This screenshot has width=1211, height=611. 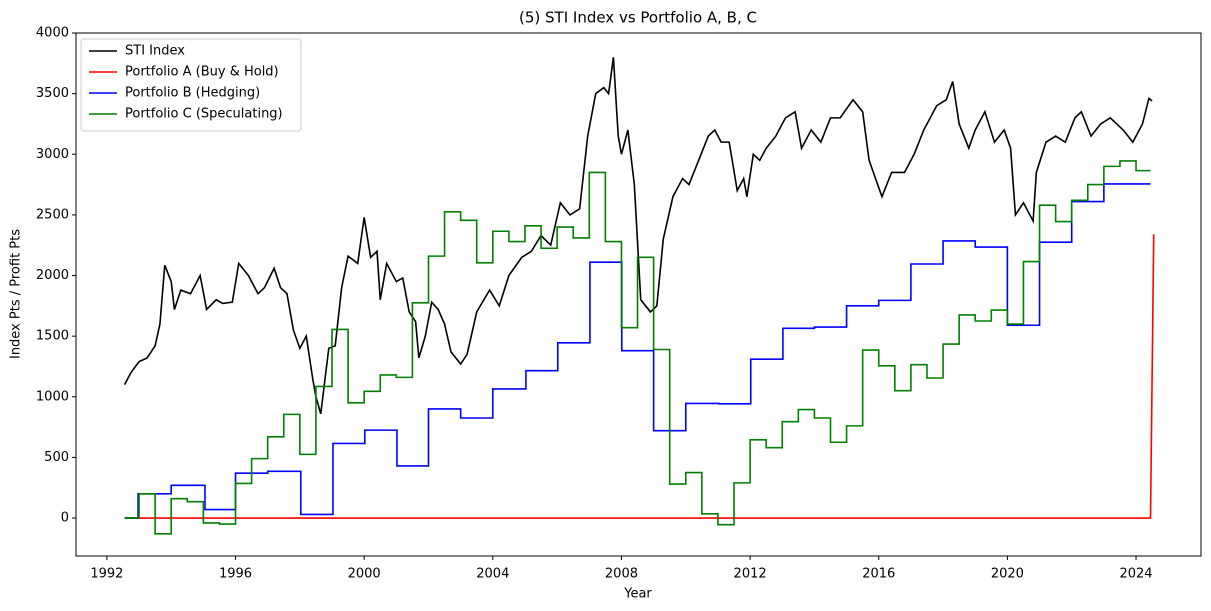 I want to click on y-tick-label: 3500, so click(x=52, y=93).